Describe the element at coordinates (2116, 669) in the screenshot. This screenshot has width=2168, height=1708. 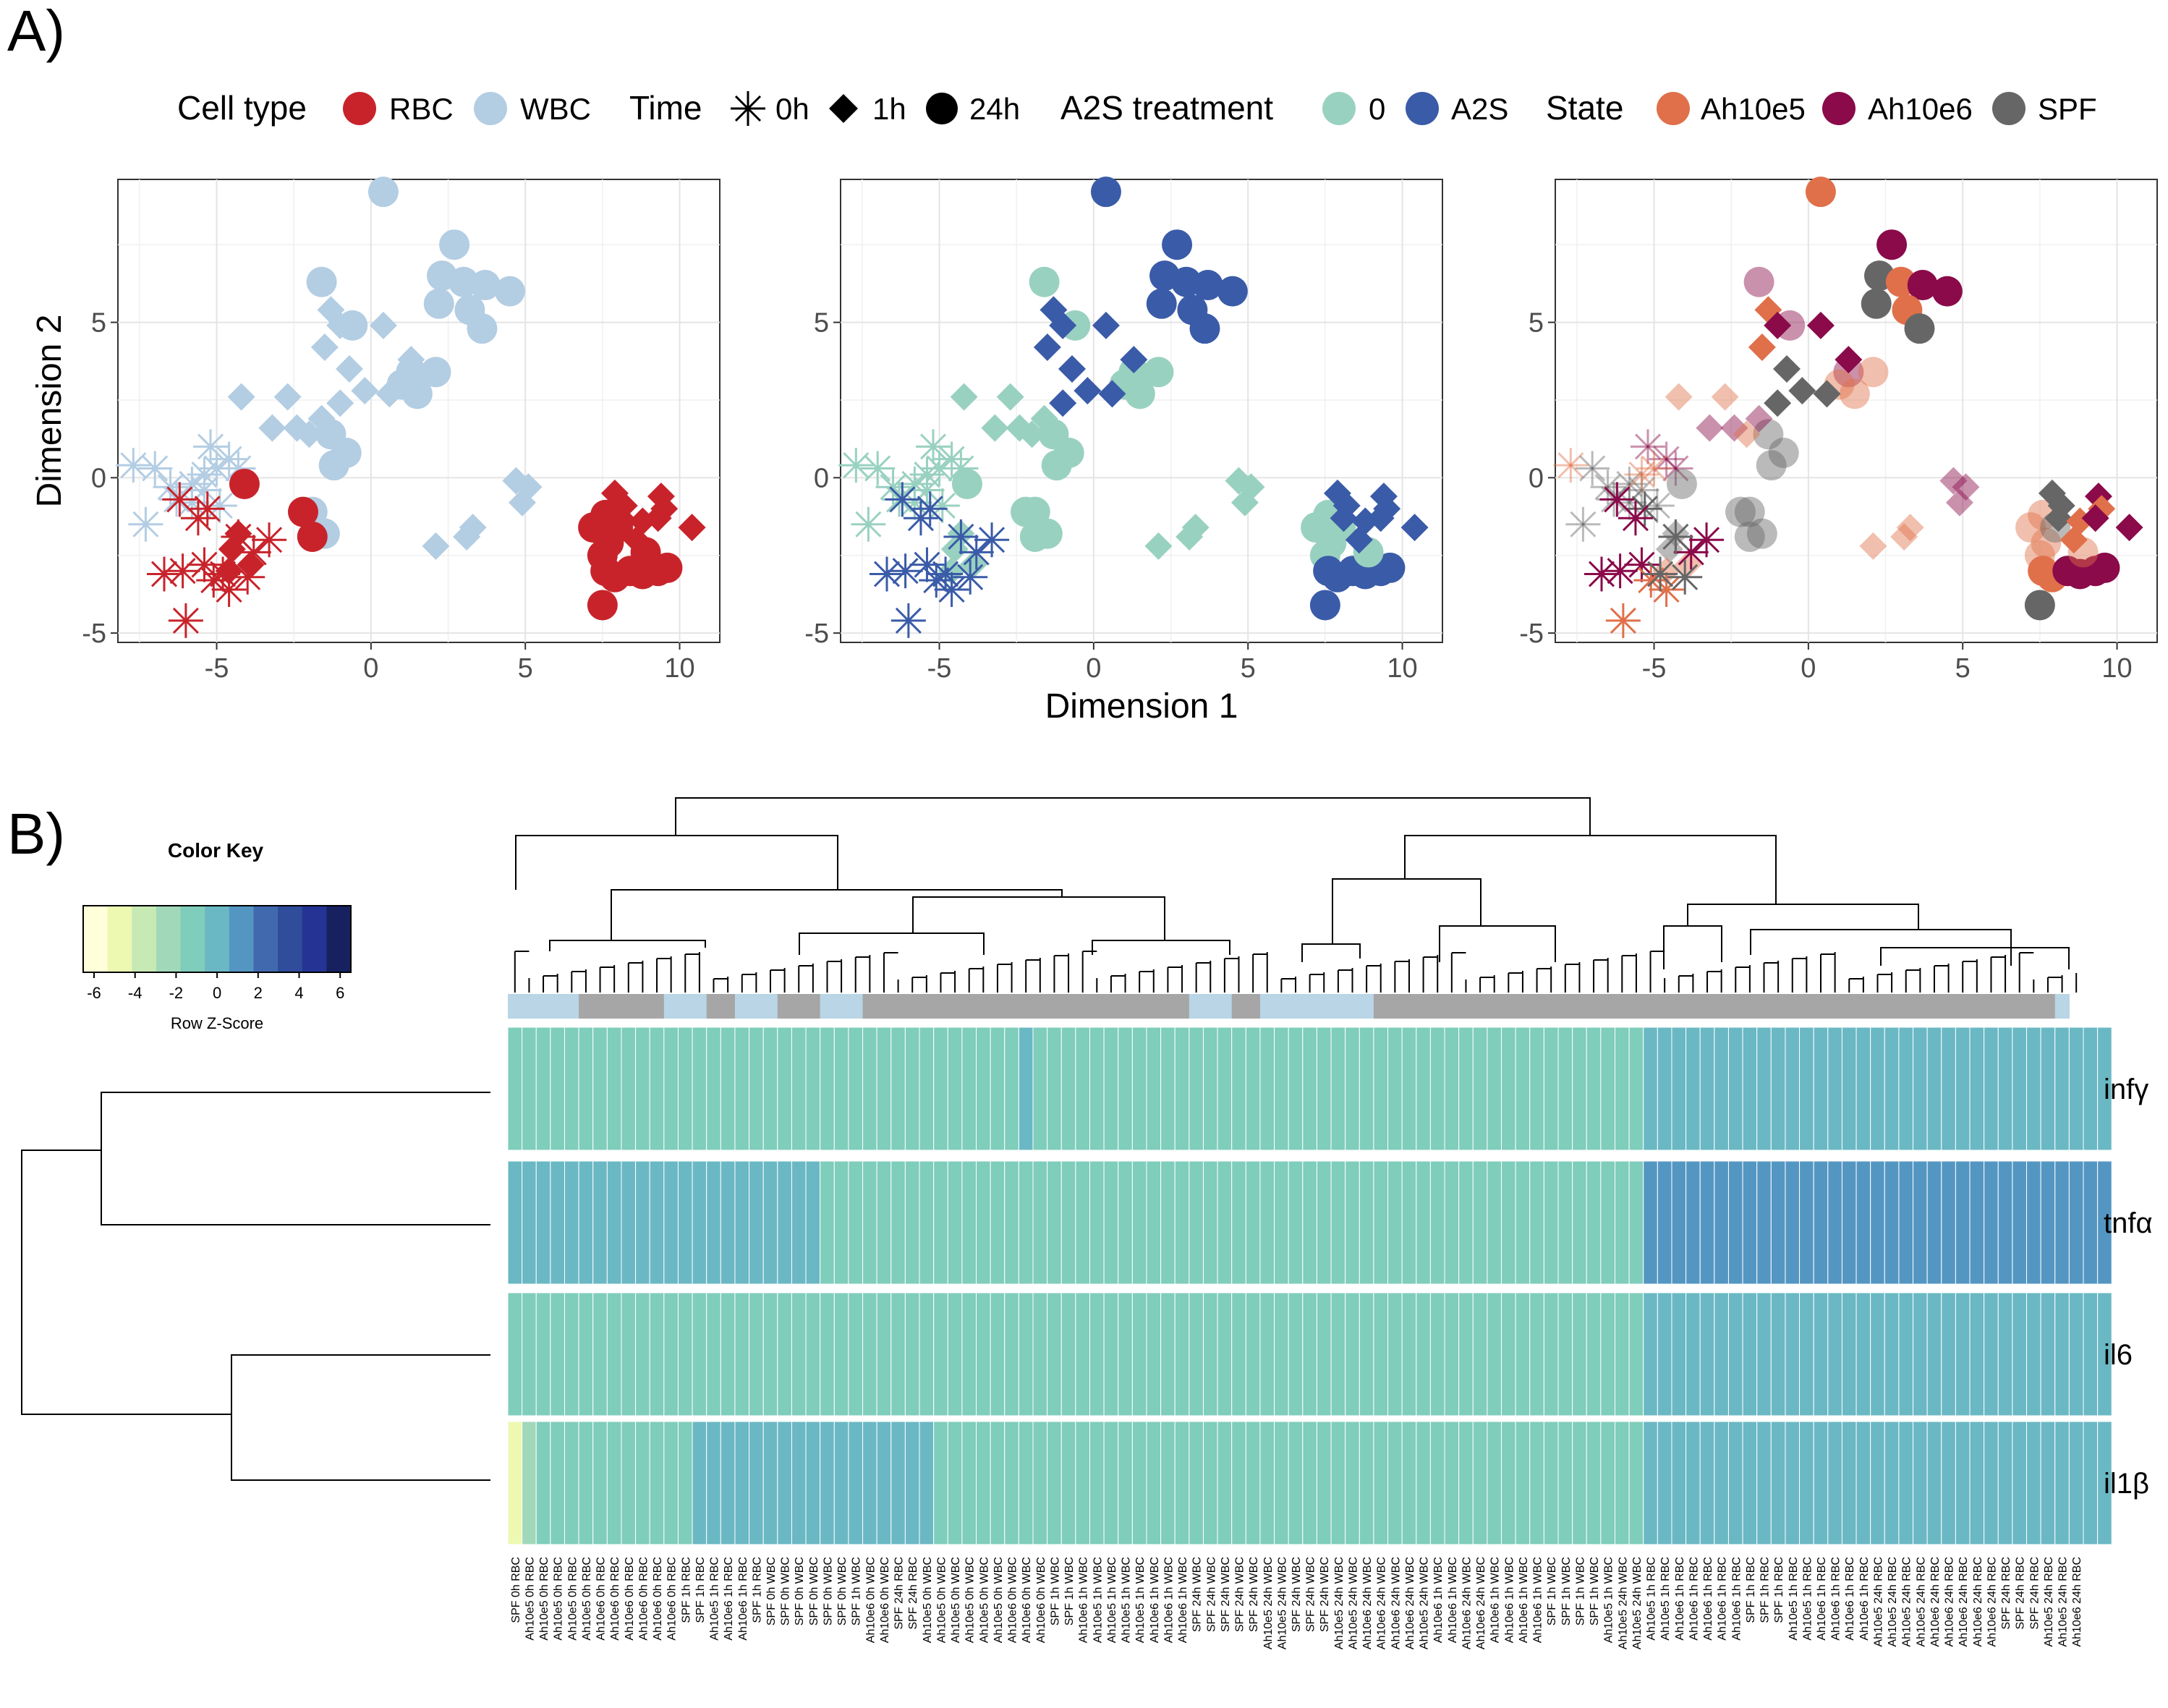
I see `x-tick-label: 10` at that location.